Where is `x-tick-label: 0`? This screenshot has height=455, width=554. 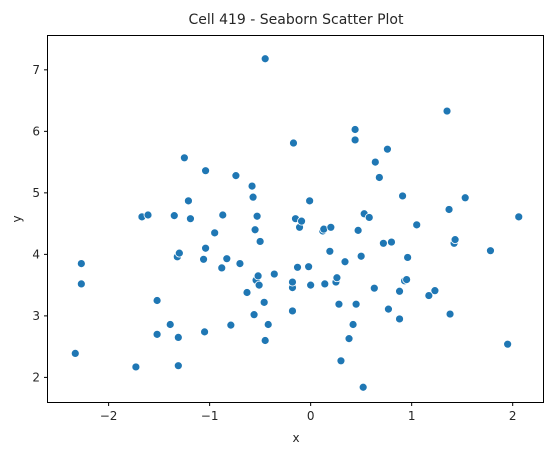 x-tick-label: 0 is located at coordinates (311, 416).